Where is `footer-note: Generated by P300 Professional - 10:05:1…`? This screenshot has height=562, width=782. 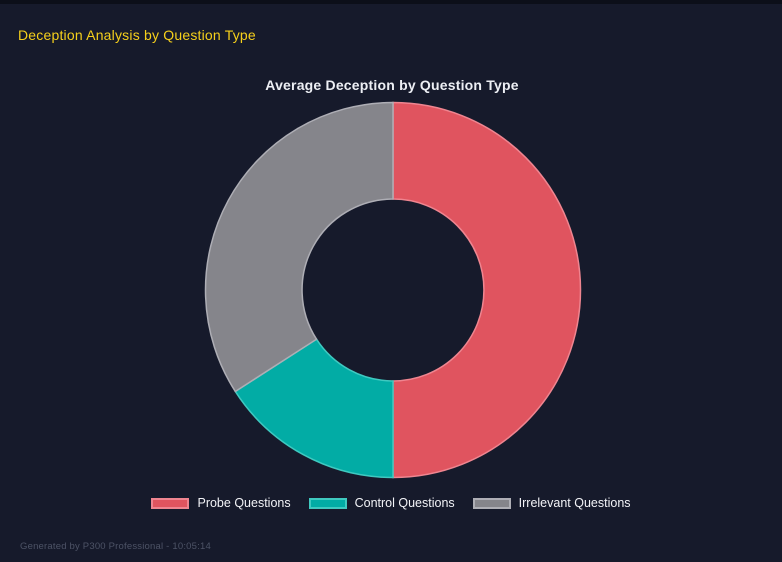 footer-note: Generated by P300 Professional - 10:05:1… is located at coordinates (115, 546).